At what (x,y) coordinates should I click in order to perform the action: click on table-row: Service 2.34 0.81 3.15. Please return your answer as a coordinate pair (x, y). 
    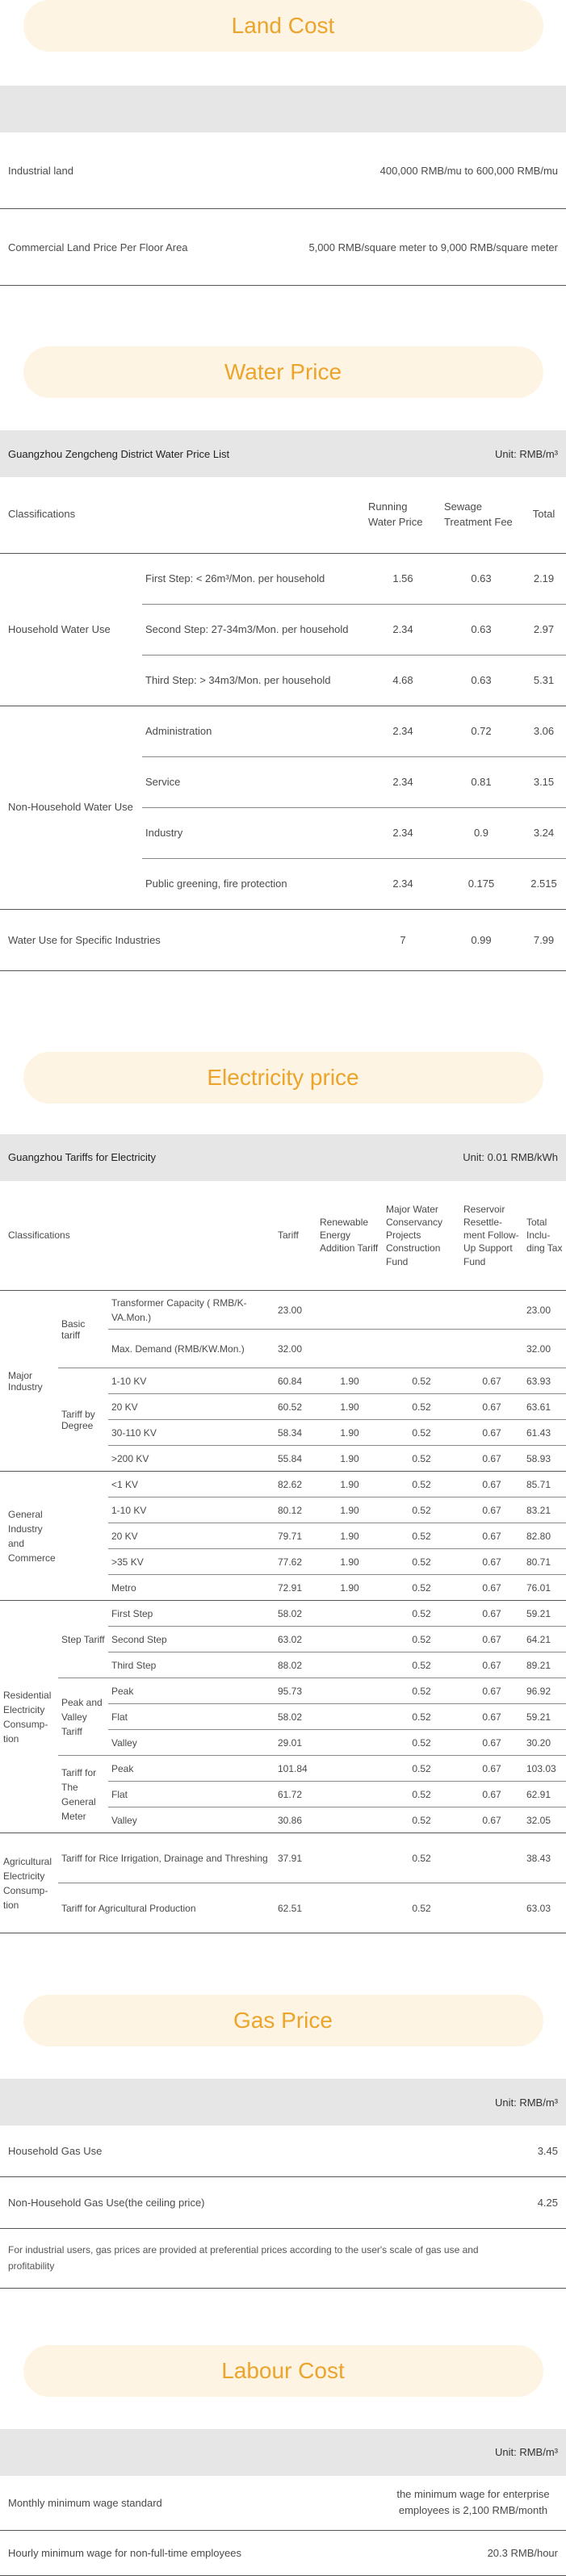
    Looking at the image, I should click on (283, 782).